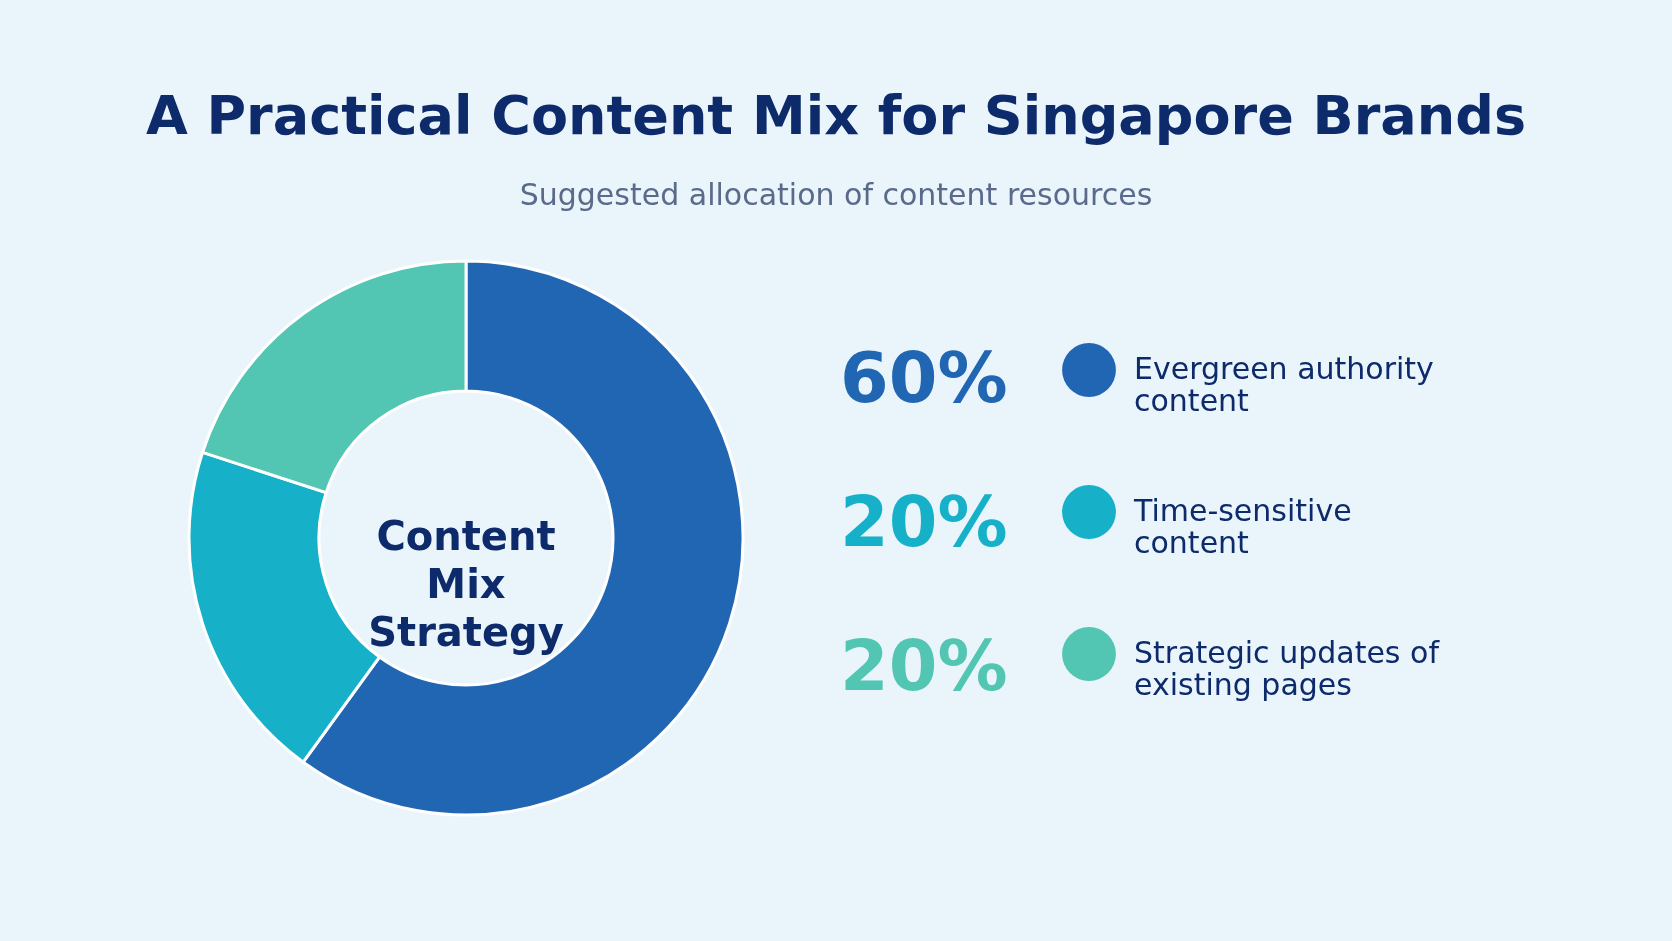  Describe the element at coordinates (1284, 384) in the screenshot. I see `legend-label: Evergreen authority content` at that location.